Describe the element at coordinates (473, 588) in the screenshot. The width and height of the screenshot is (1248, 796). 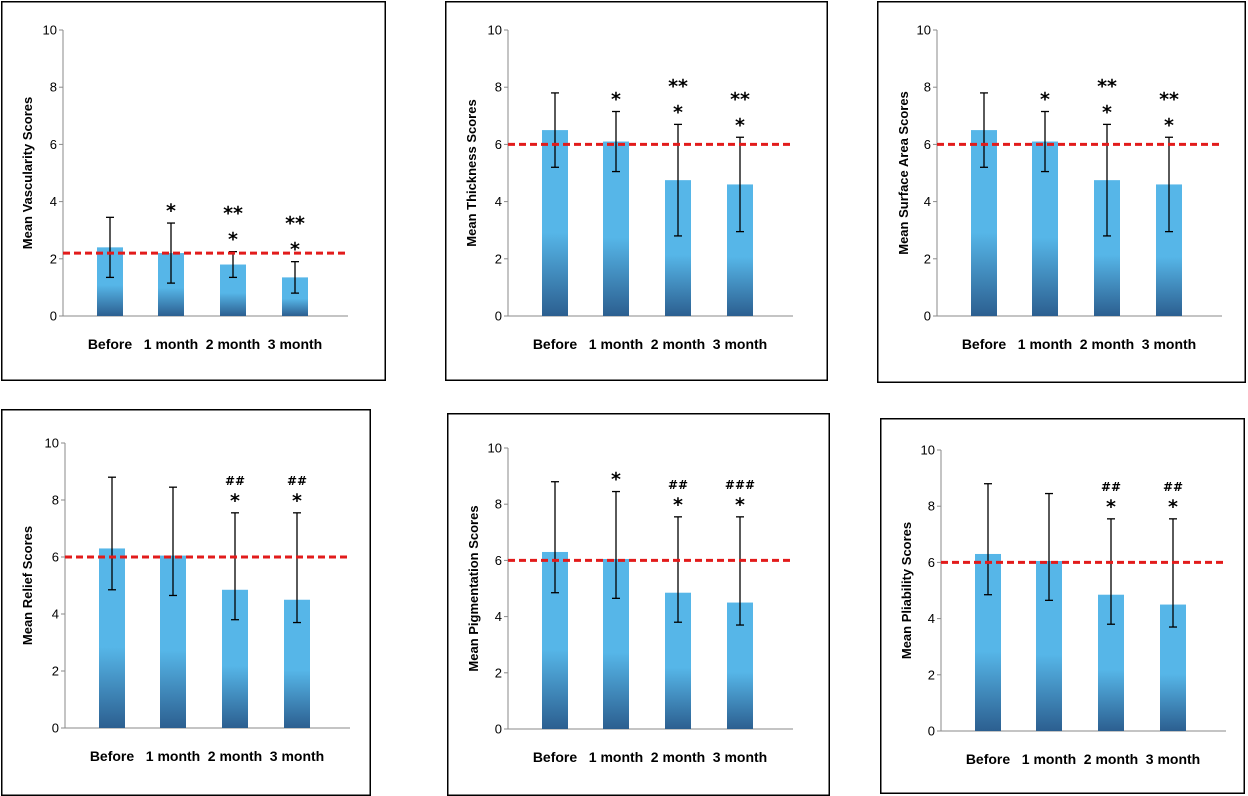
I see `y-axis-title: Mean Pigmentation Scores` at that location.